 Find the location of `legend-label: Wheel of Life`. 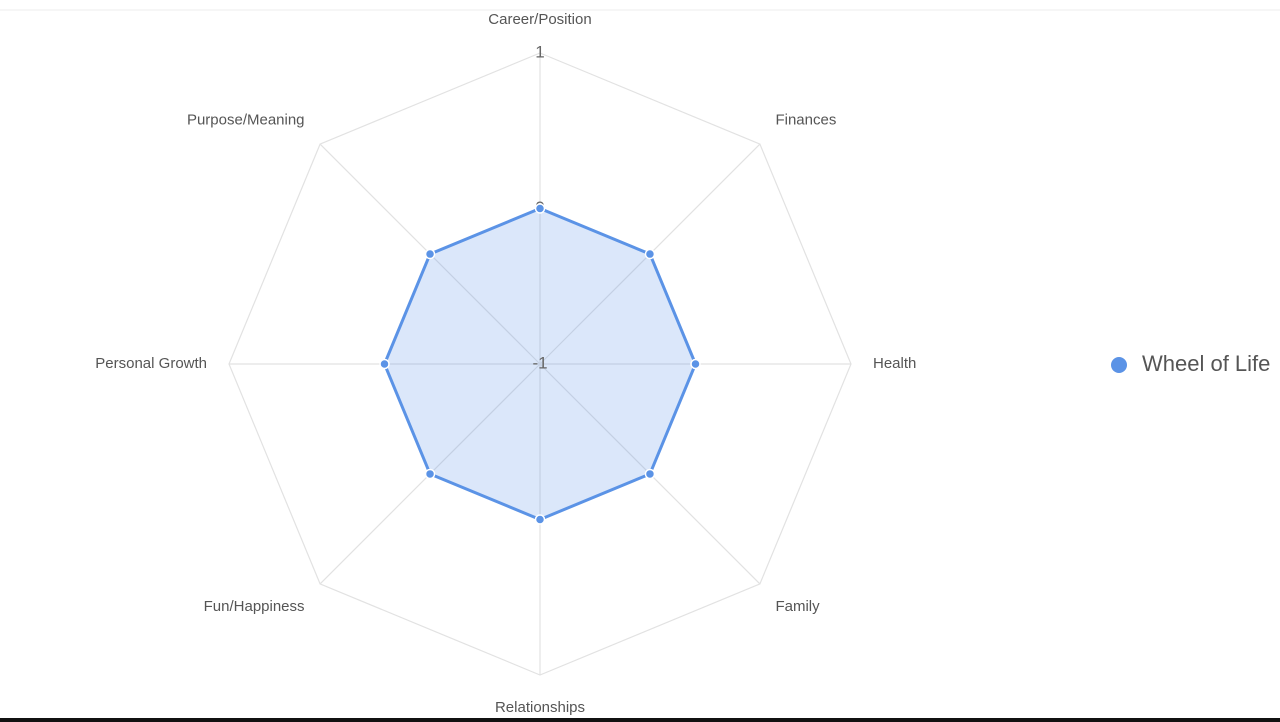

legend-label: Wheel of Life is located at coordinates (1206, 363).